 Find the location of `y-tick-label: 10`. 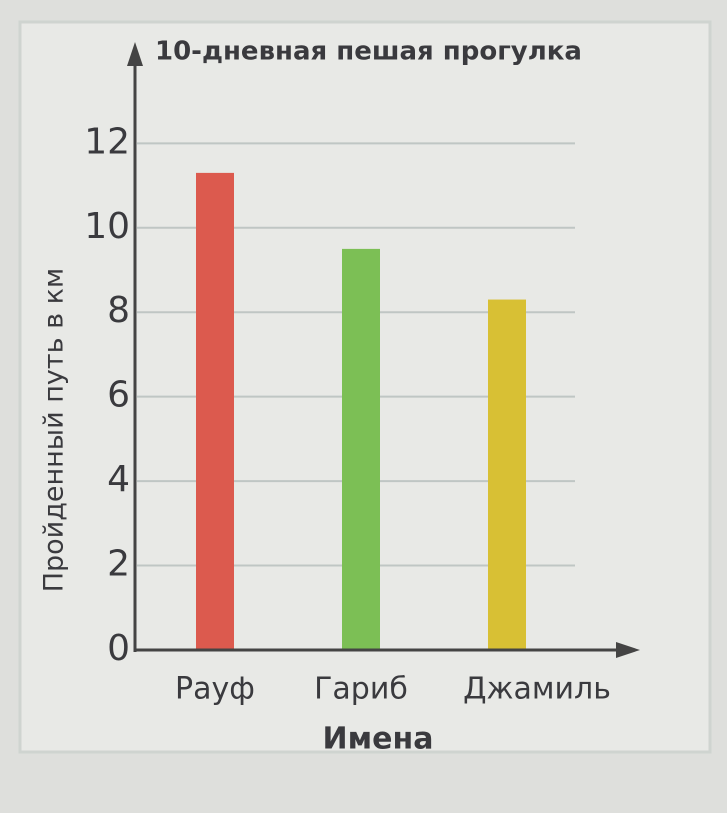

y-tick-label: 10 is located at coordinates (107, 226).